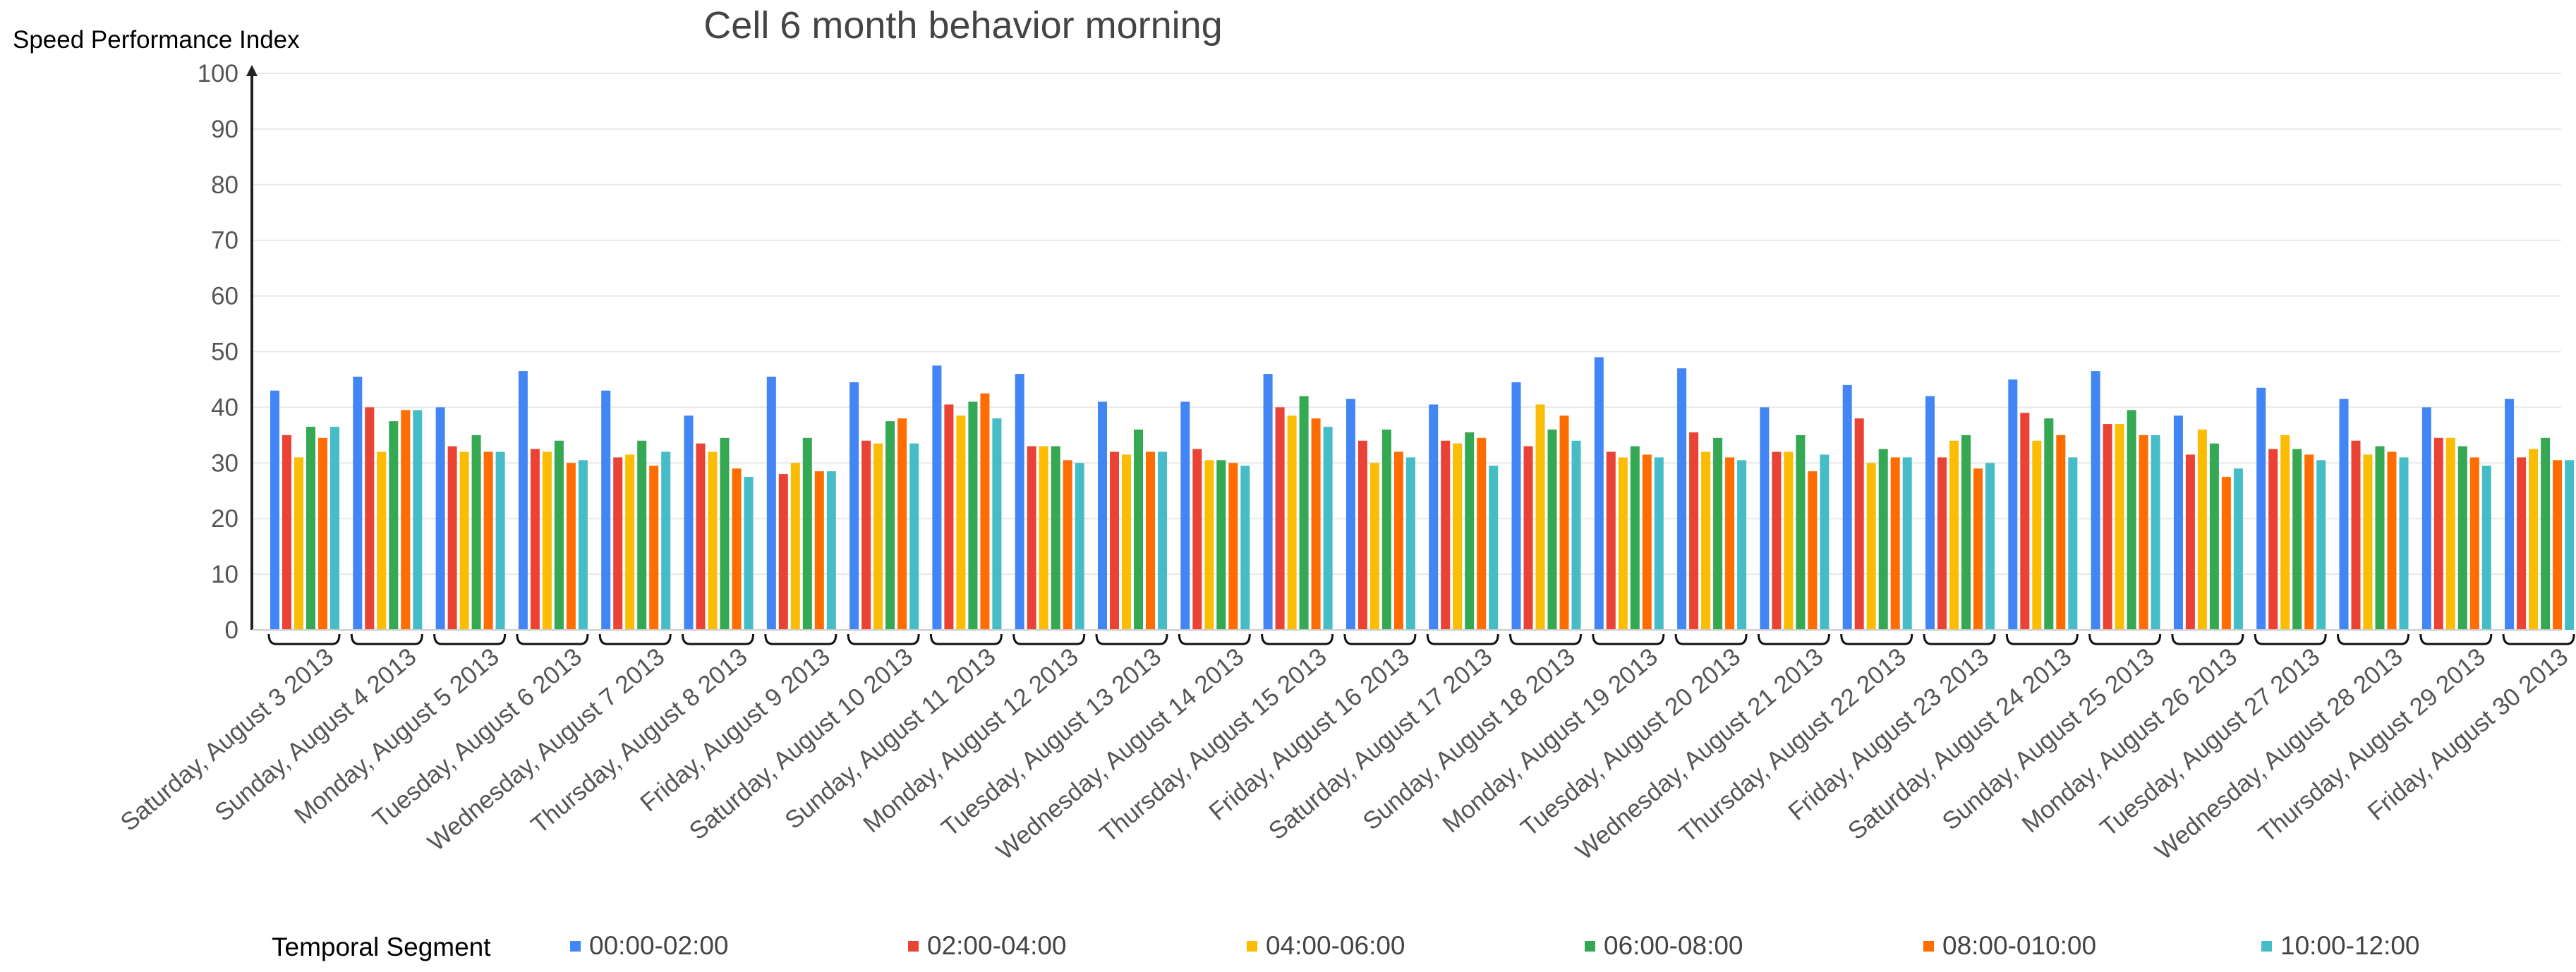 The height and width of the screenshot is (972, 2576). What do you see at coordinates (232, 630) in the screenshot?
I see `y-tick-label: 0` at bounding box center [232, 630].